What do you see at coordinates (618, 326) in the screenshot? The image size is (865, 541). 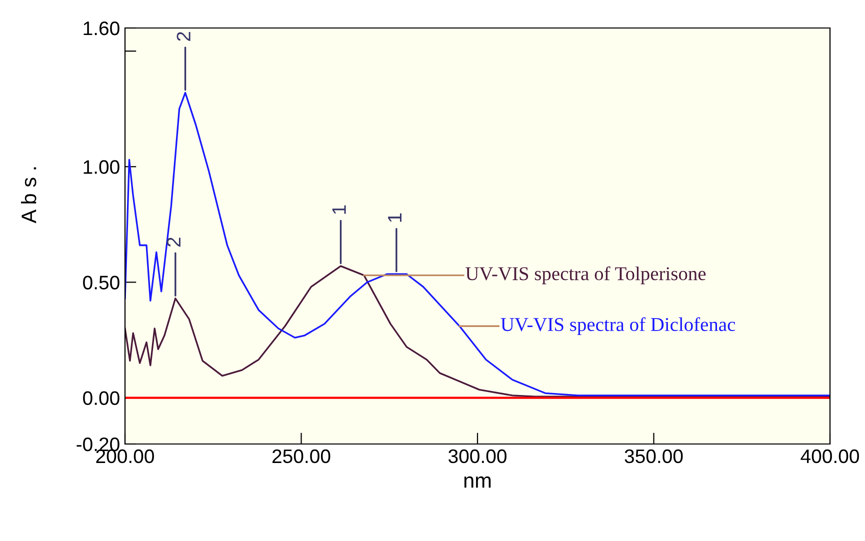 I see `series-label: UV-VIS spectra of Diclofenac` at bounding box center [618, 326].